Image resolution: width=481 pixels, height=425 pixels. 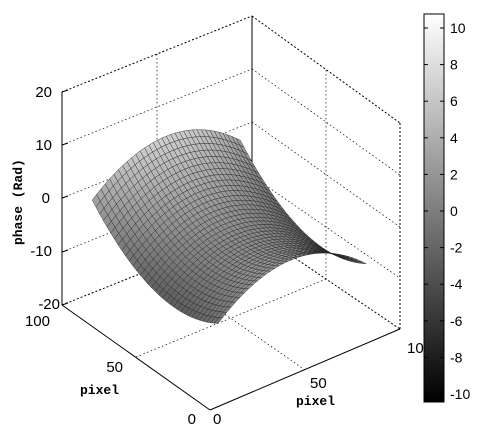 What do you see at coordinates (217, 418) in the screenshot?
I see `x-tick-label: 0` at bounding box center [217, 418].